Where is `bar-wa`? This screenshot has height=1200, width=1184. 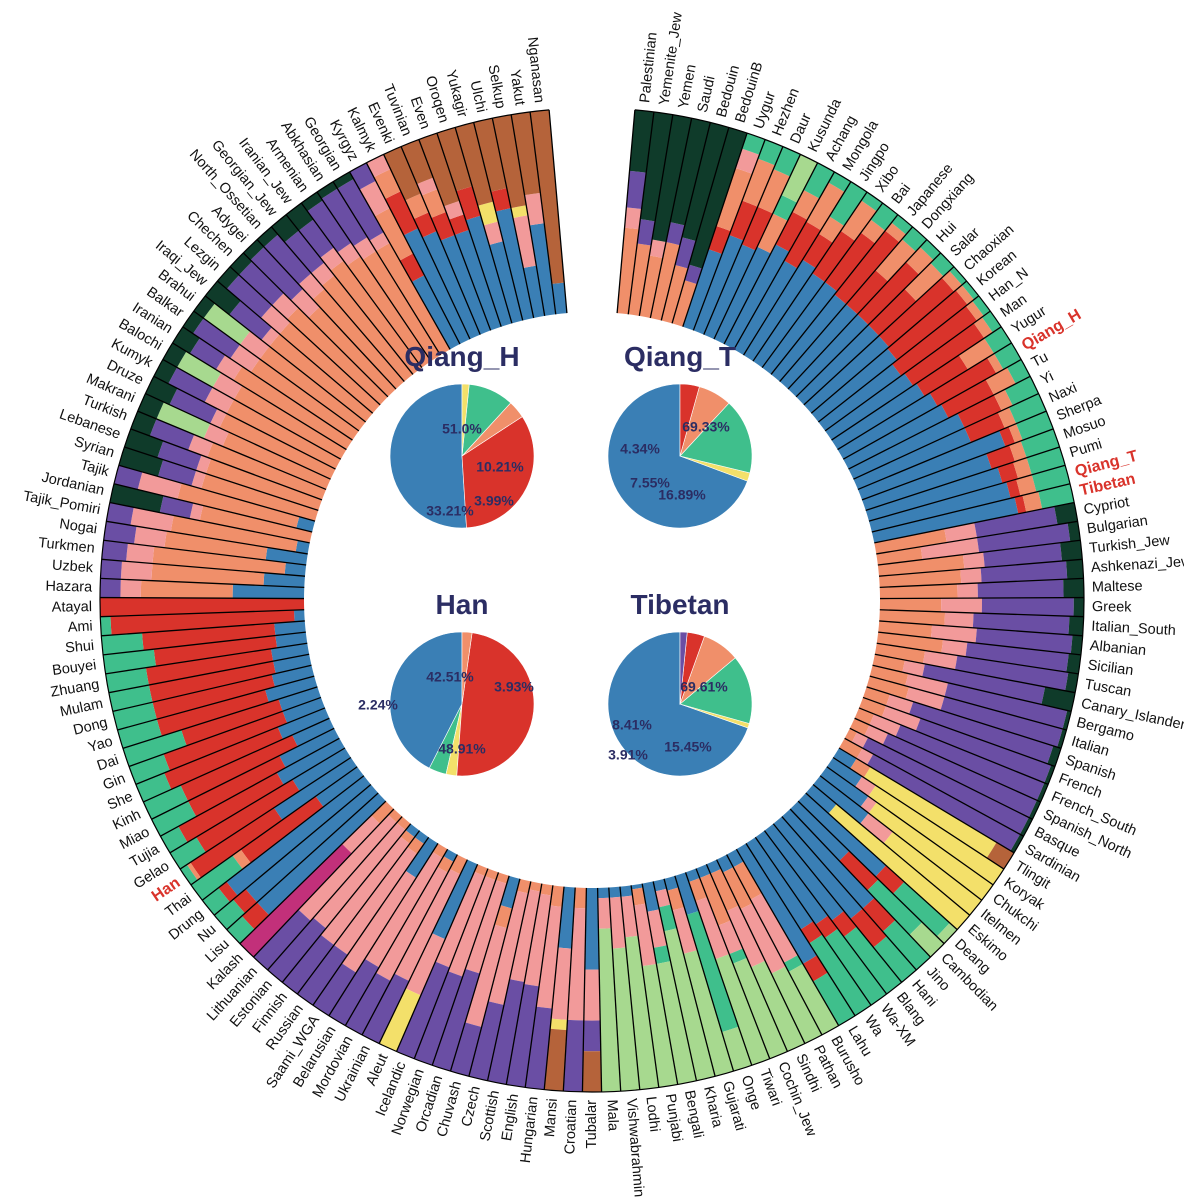
bar-wa is located at coordinates (809, 926).